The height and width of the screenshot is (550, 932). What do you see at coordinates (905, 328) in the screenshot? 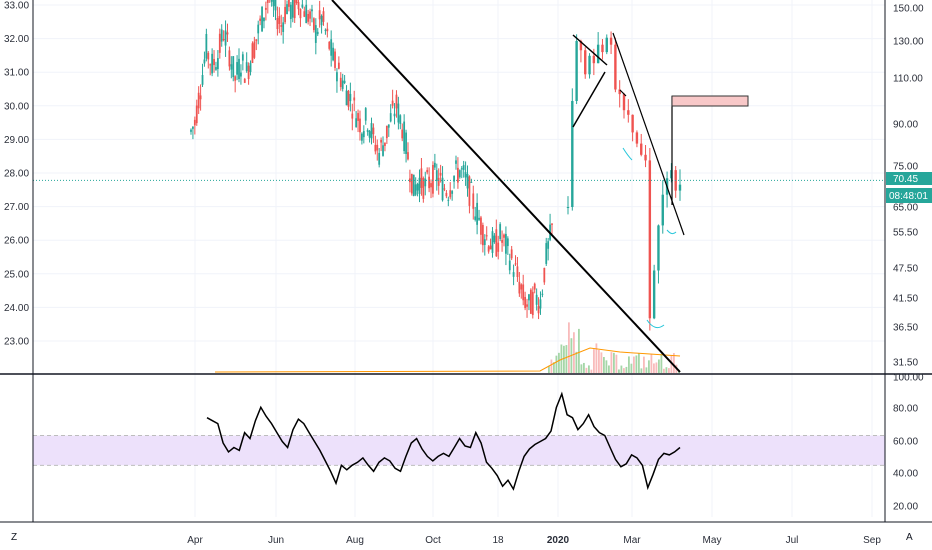
I see `right-tick-label: 36.50` at bounding box center [905, 328].